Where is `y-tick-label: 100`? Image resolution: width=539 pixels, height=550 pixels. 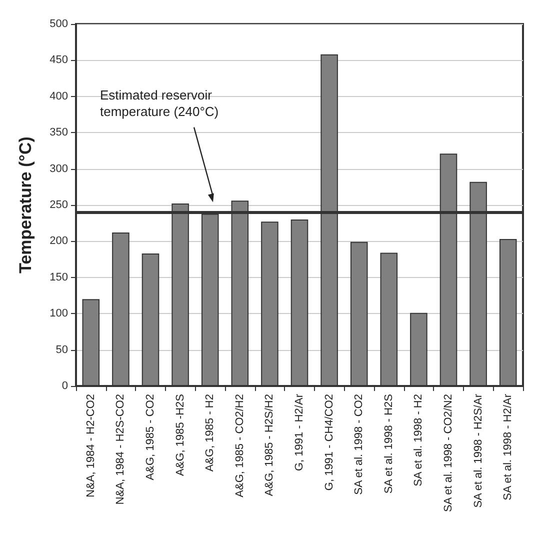 y-tick-label: 100 is located at coordinates (59, 314).